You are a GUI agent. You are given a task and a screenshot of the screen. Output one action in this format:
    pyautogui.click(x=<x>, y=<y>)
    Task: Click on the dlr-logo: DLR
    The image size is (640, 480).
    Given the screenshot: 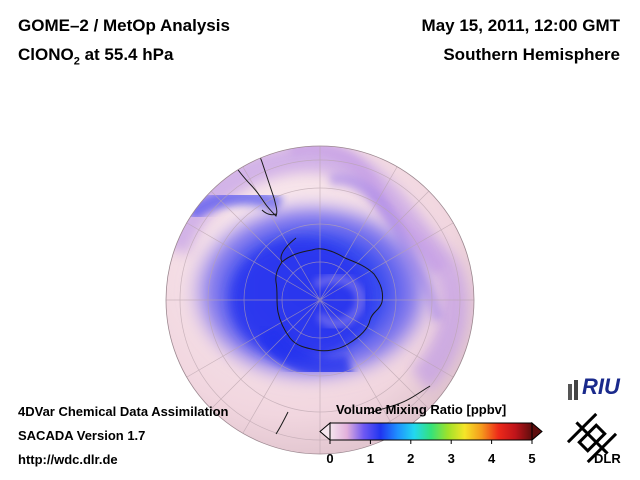 What is the action you would take?
    pyautogui.click(x=607, y=458)
    